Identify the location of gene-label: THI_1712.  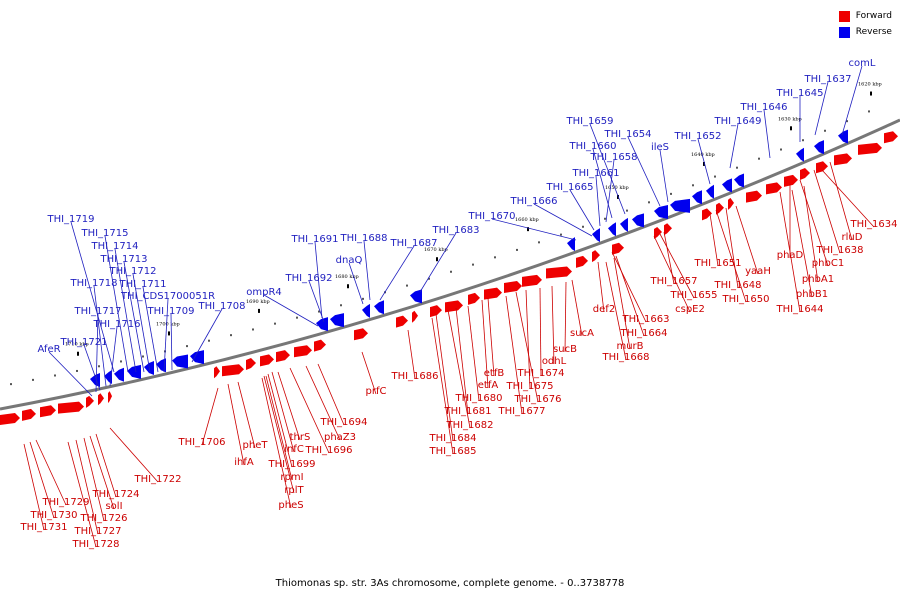
(132, 271).